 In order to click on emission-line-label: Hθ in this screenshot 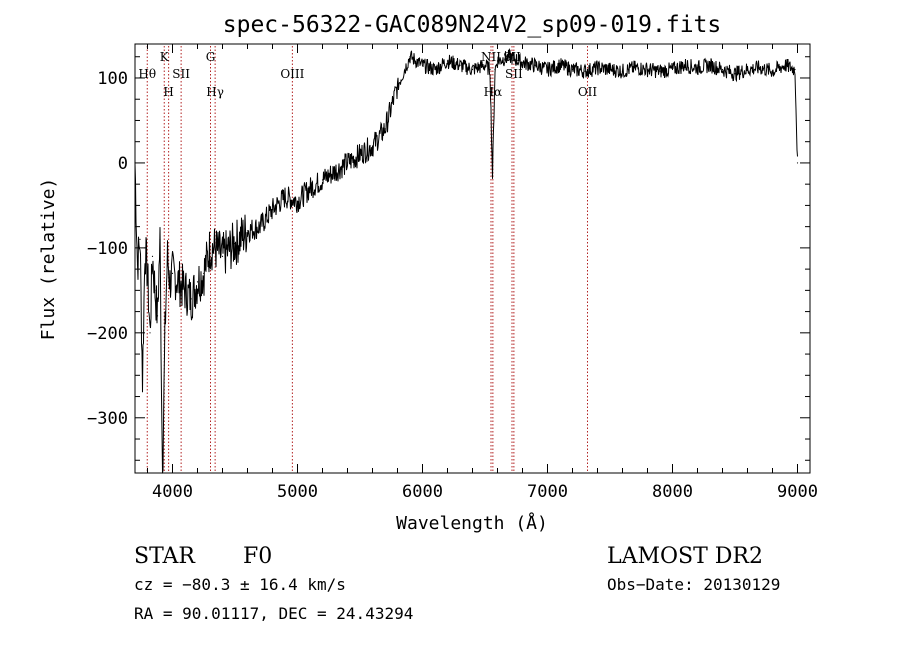, I will do `click(147, 74)`.